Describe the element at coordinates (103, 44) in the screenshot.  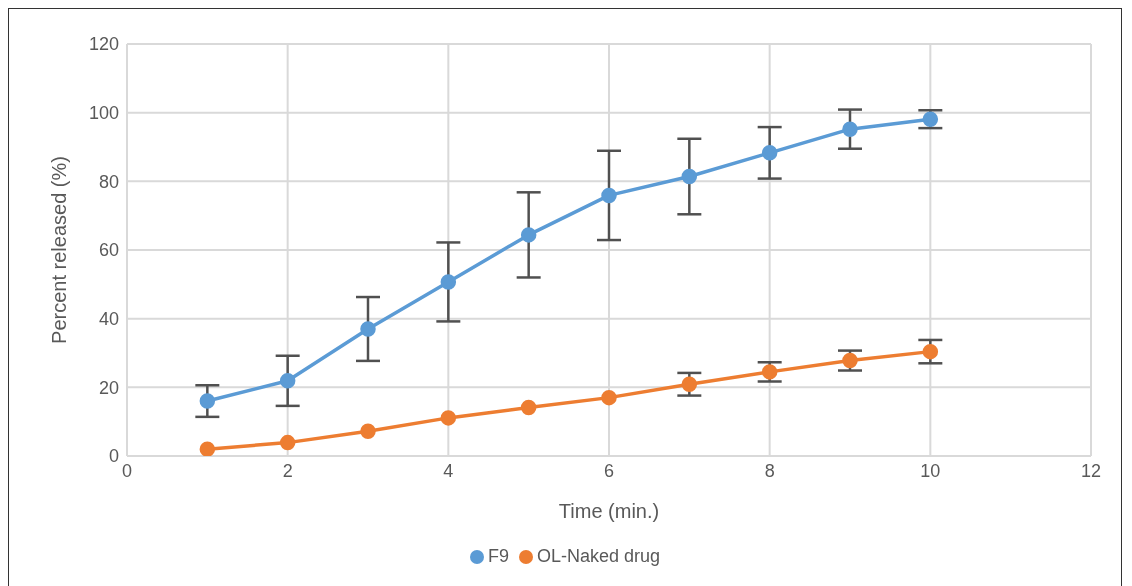
I see `y-tick-label: 120` at that location.